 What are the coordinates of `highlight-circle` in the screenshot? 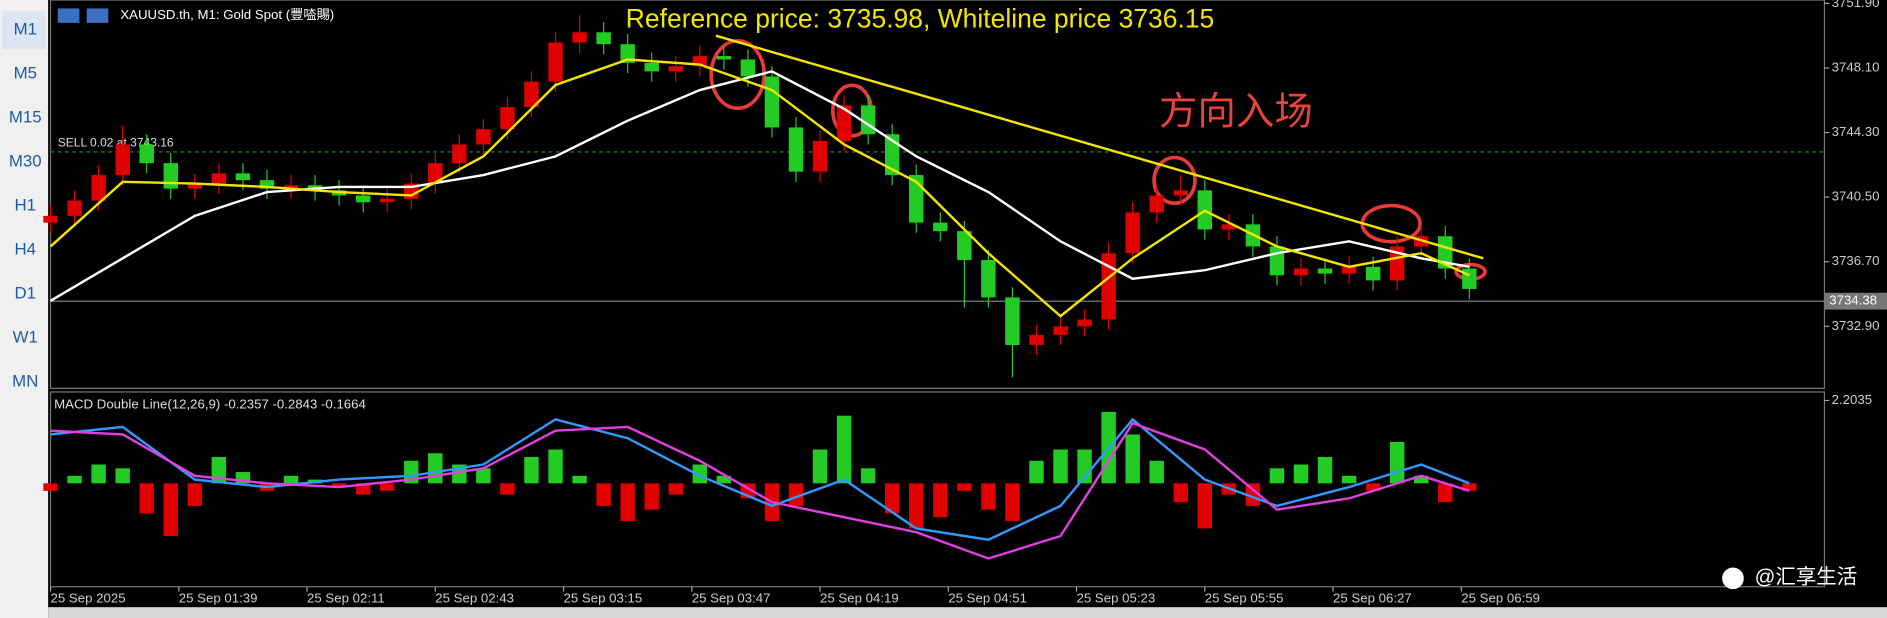 It's located at (1174, 180).